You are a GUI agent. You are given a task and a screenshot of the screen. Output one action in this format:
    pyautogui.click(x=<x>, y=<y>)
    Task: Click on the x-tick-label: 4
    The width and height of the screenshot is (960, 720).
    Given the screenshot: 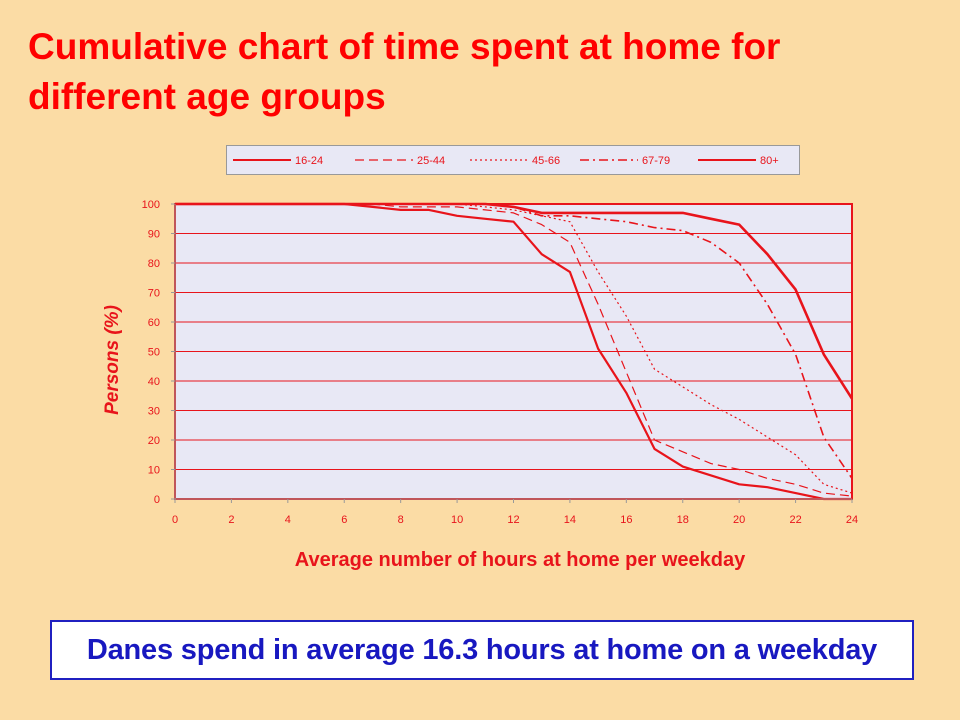 What is the action you would take?
    pyautogui.click(x=288, y=520)
    